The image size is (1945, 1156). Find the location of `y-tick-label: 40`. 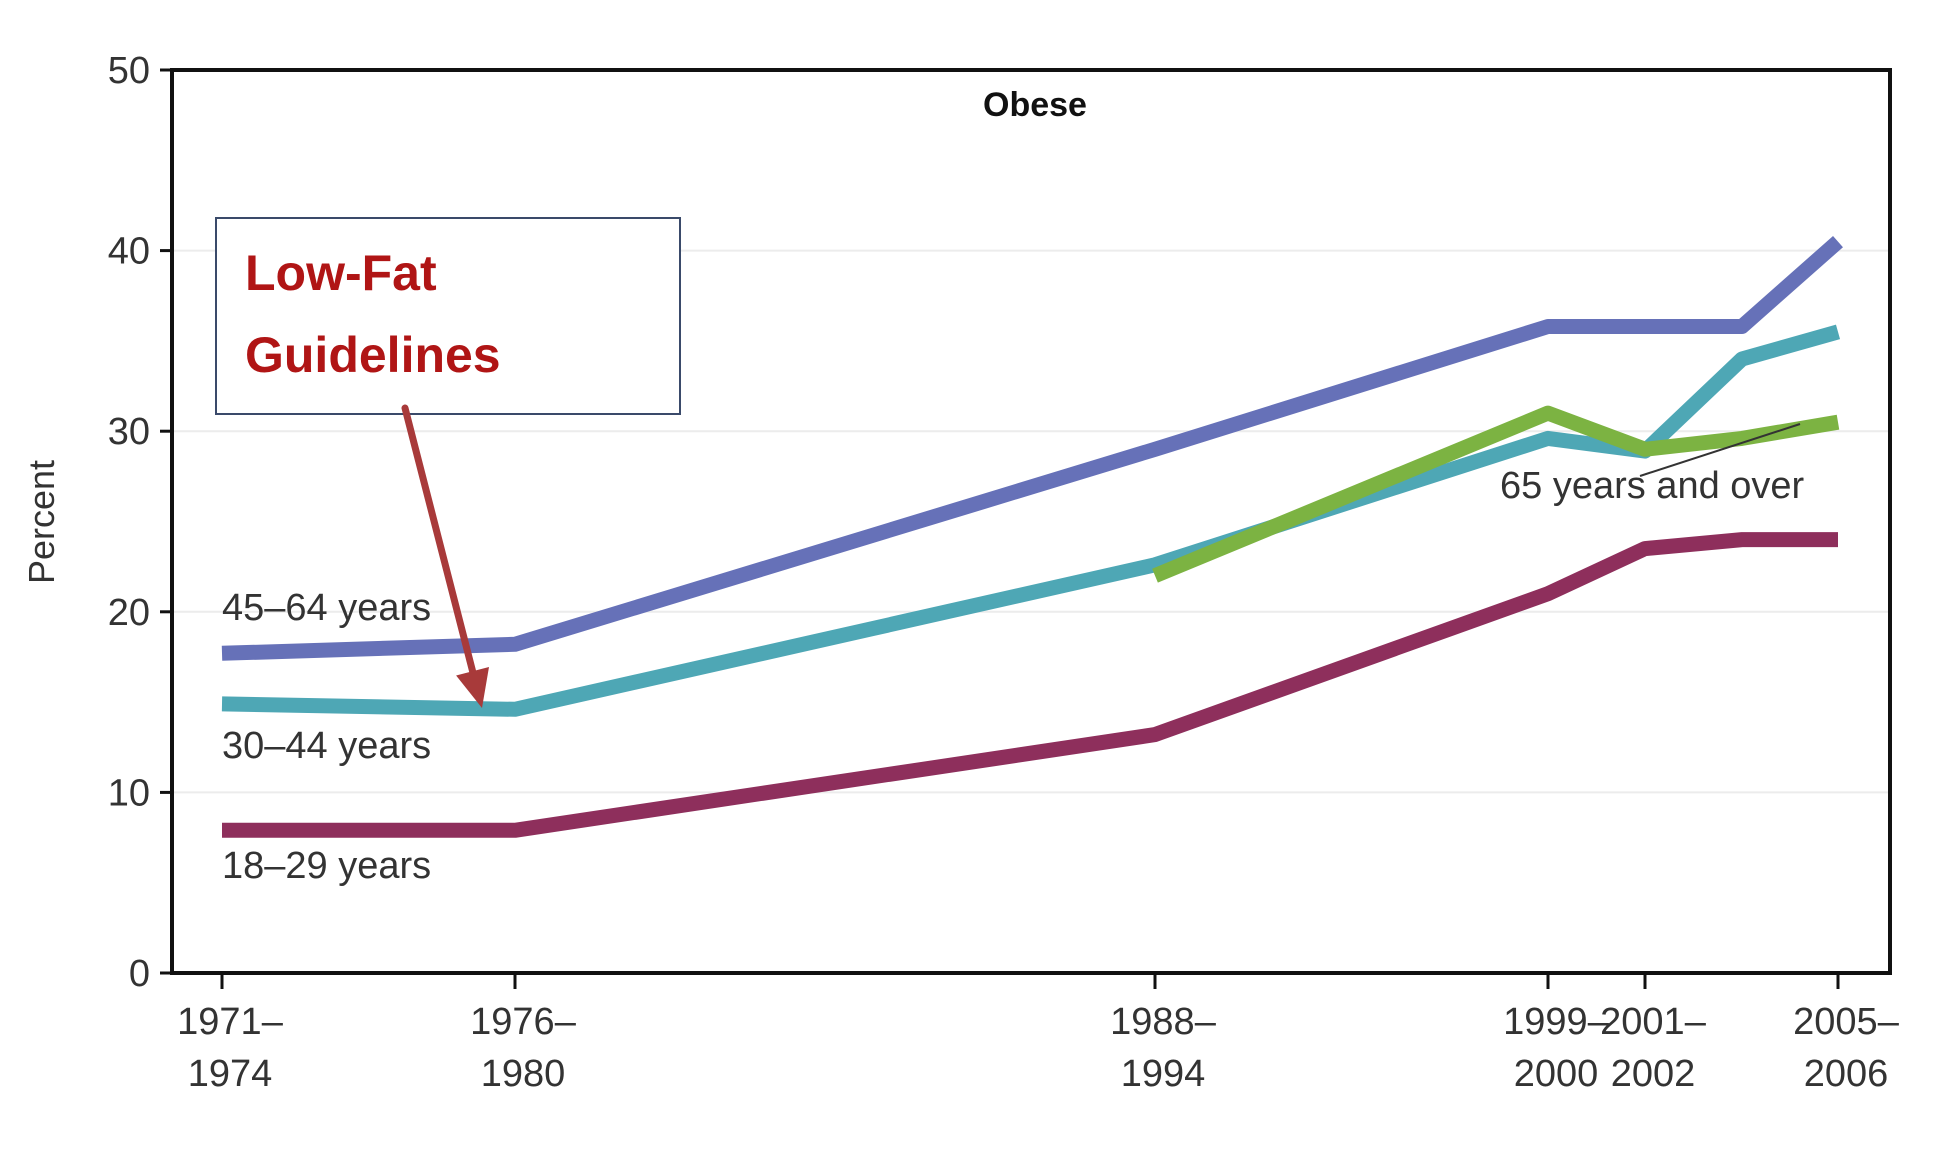

y-tick-label: 40 is located at coordinates (129, 252).